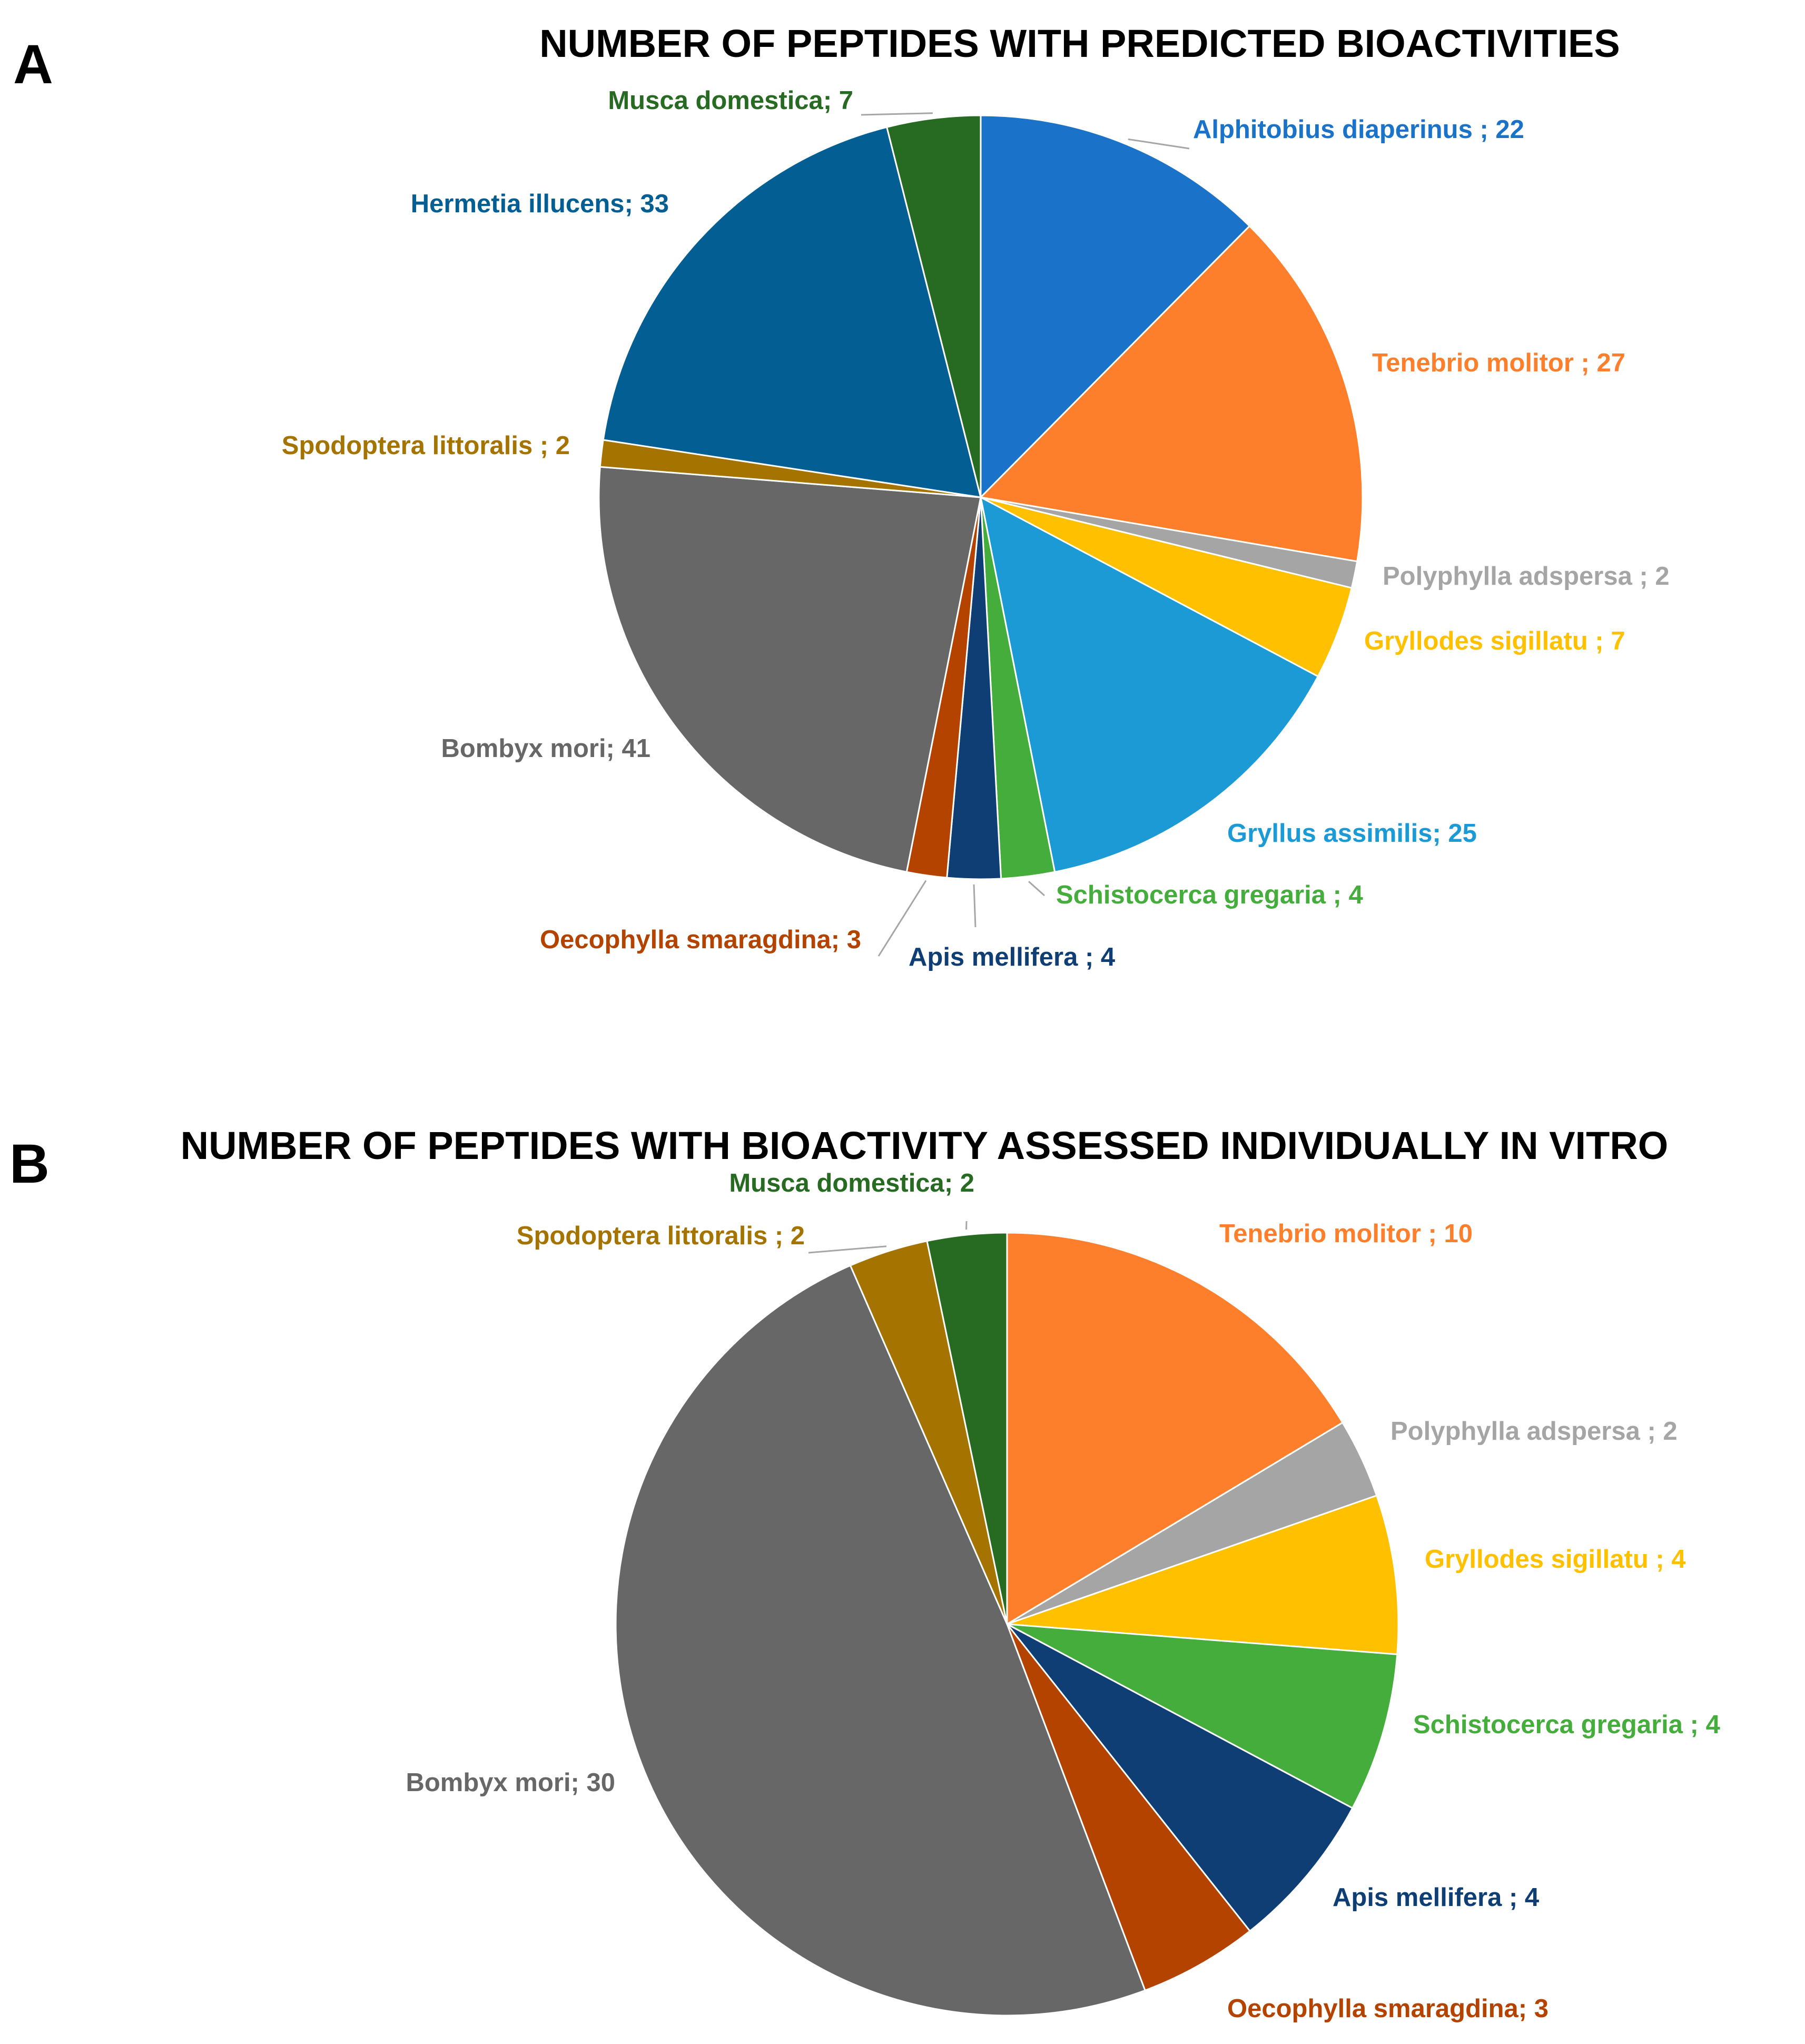 Image resolution: width=1805 pixels, height=2044 pixels. What do you see at coordinates (848, 1249) in the screenshot?
I see `leader-line-spodoptera-littoralis` at bounding box center [848, 1249].